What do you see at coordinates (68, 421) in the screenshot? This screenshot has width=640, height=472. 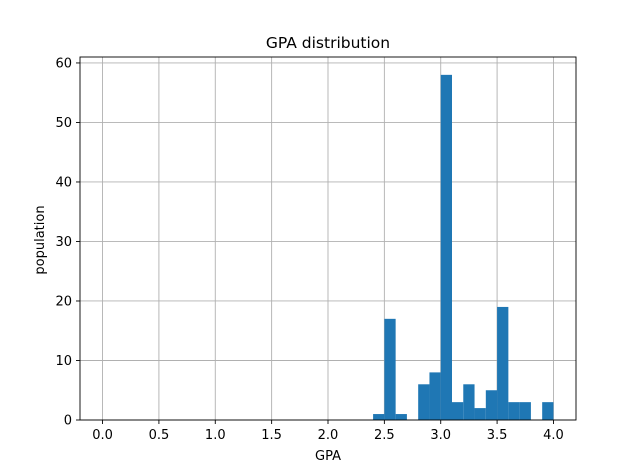 I see `y-tick-label: 0` at bounding box center [68, 421].